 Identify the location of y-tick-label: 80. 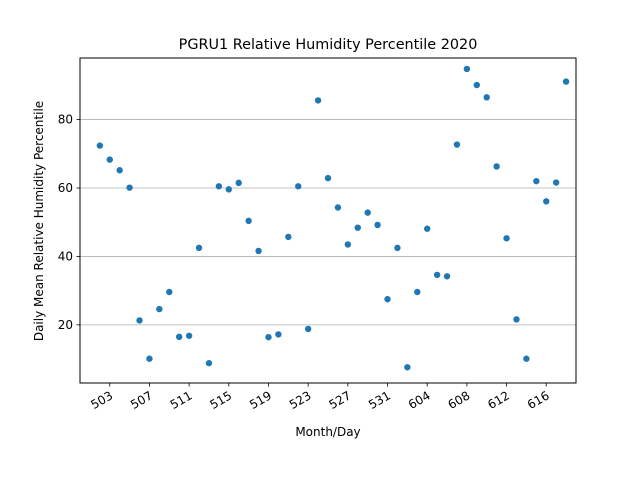
(65, 120).